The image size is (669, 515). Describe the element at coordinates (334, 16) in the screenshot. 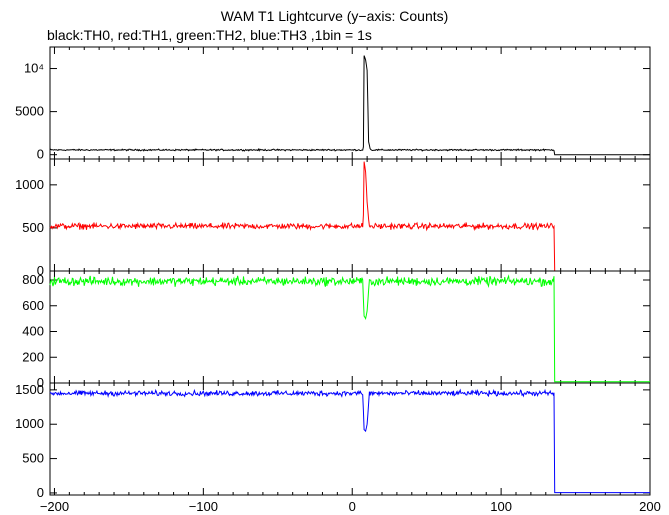

I see `chart-title: WAM T1 Lightcurve (y−axis: Counts)` at that location.